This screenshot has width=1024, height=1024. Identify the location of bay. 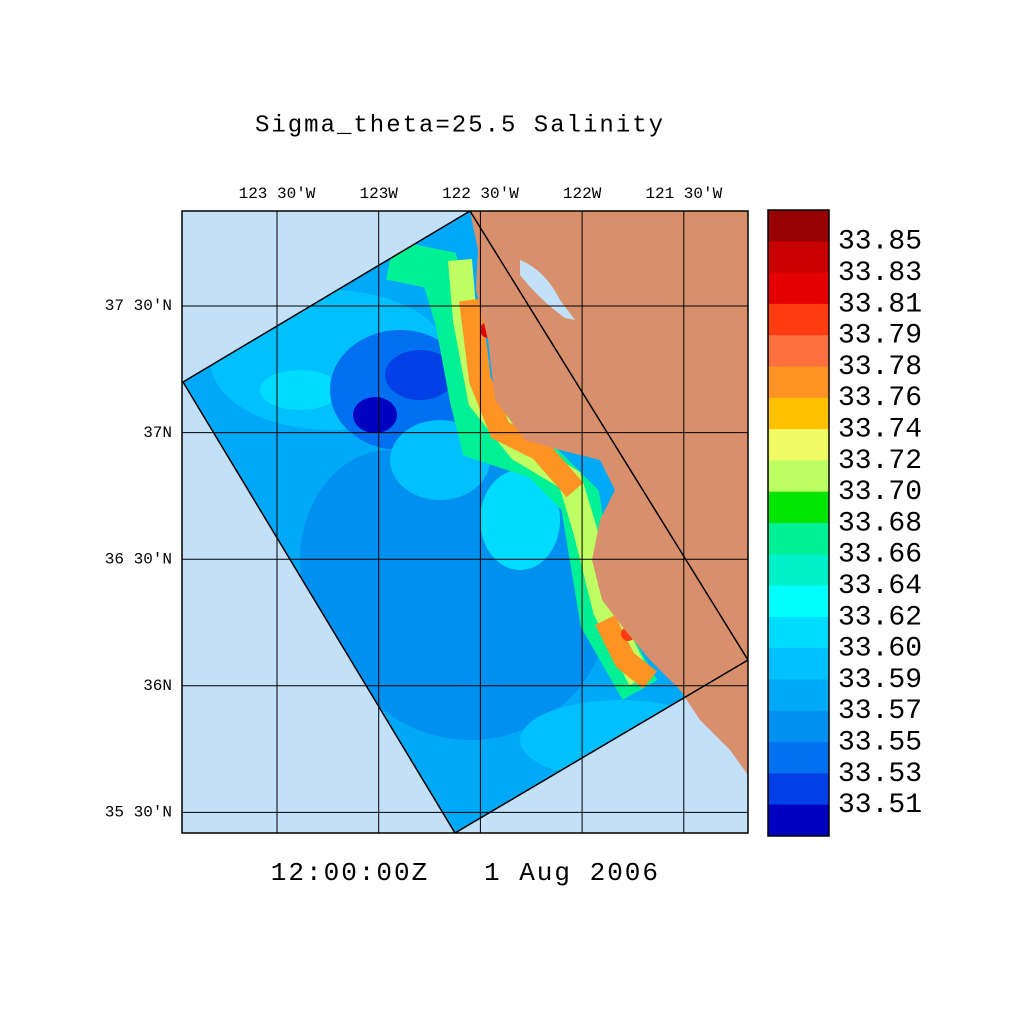
(547, 290).